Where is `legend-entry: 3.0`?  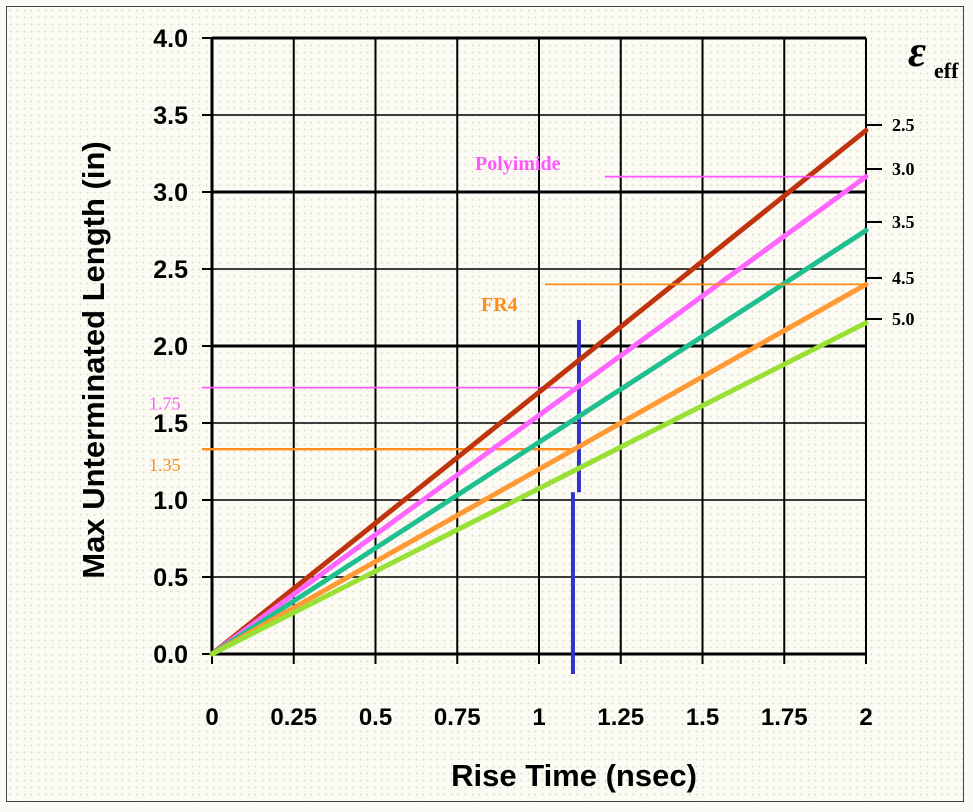
legend-entry: 3.0 is located at coordinates (903, 169).